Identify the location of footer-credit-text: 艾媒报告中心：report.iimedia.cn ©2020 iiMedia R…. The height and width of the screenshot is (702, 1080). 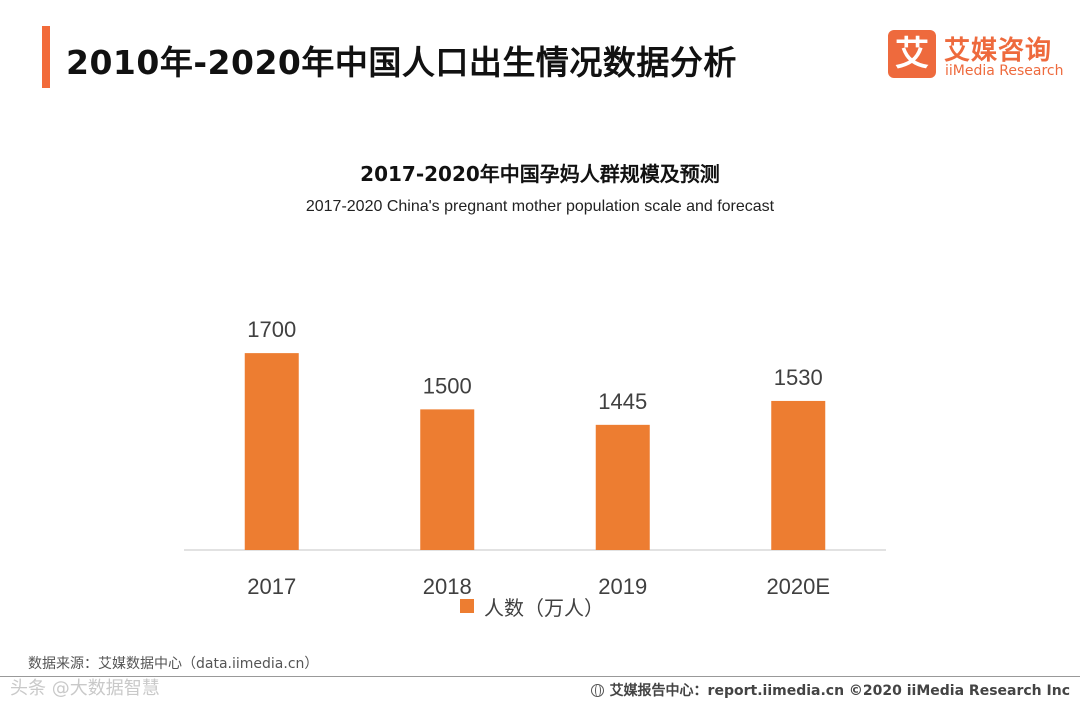
(839, 691).